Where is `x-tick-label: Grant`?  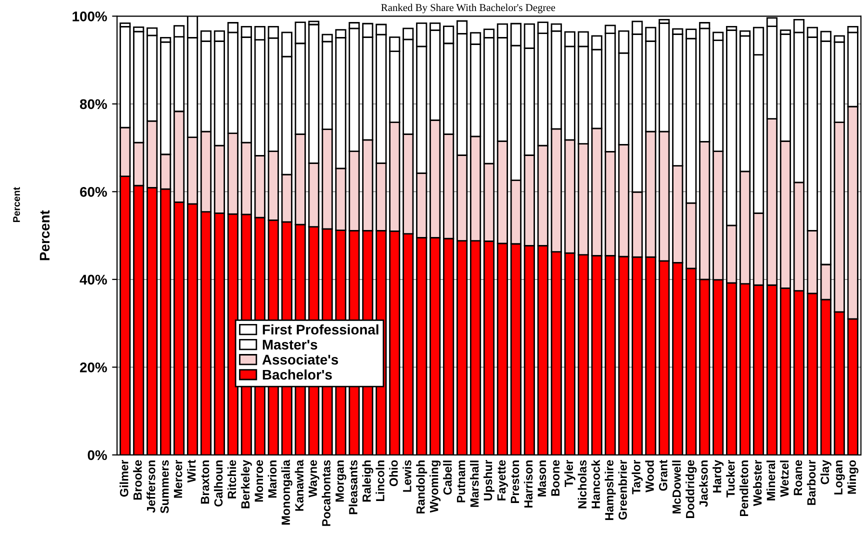
x-tick-label: Grant is located at coordinates (663, 475).